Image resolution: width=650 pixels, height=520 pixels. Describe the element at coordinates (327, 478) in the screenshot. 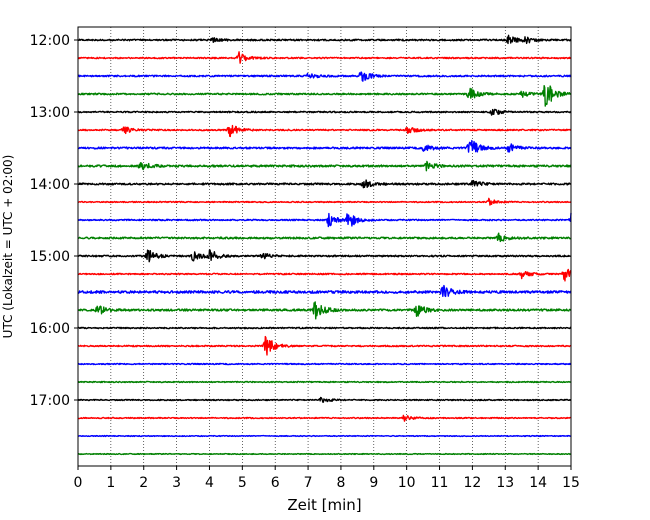

I see `x-axis-ticks: 0 1 2 3 4 5 6 7 8 9 10 11 12 13 14 15` at that location.